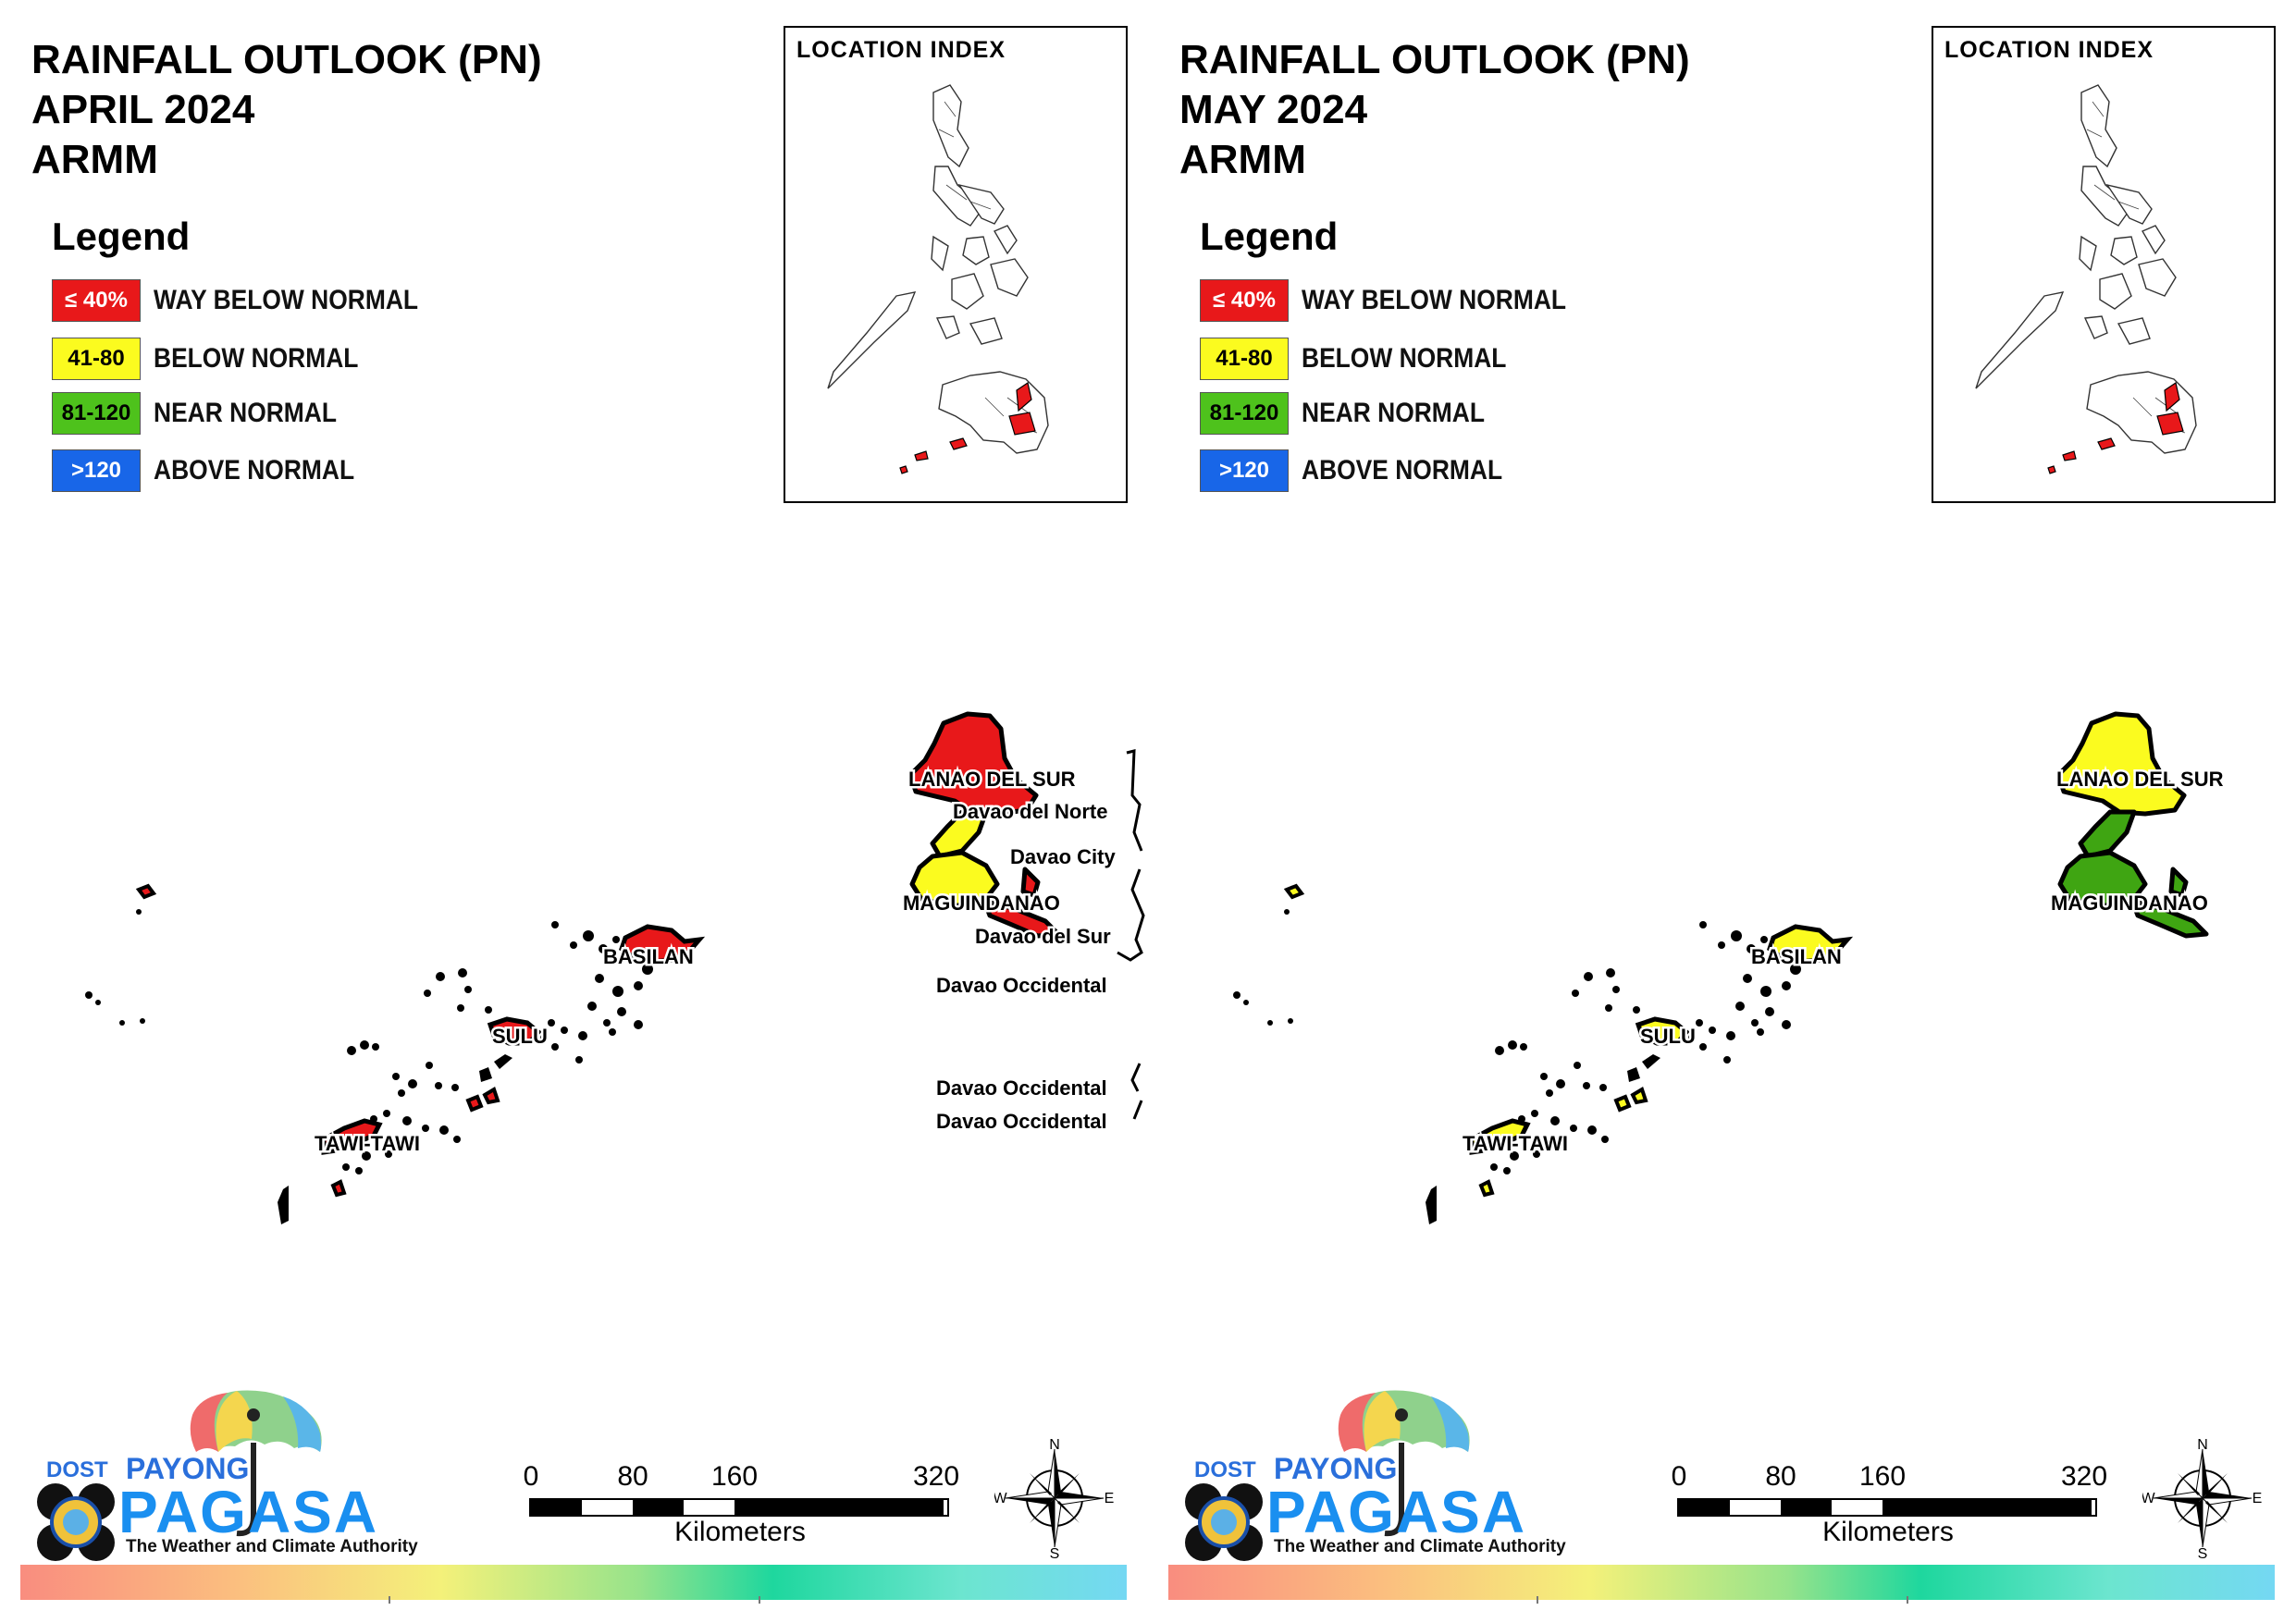 The height and width of the screenshot is (1623, 2296). Describe the element at coordinates (1063, 856) in the screenshot. I see `label-davao-city: Davao City` at that location.